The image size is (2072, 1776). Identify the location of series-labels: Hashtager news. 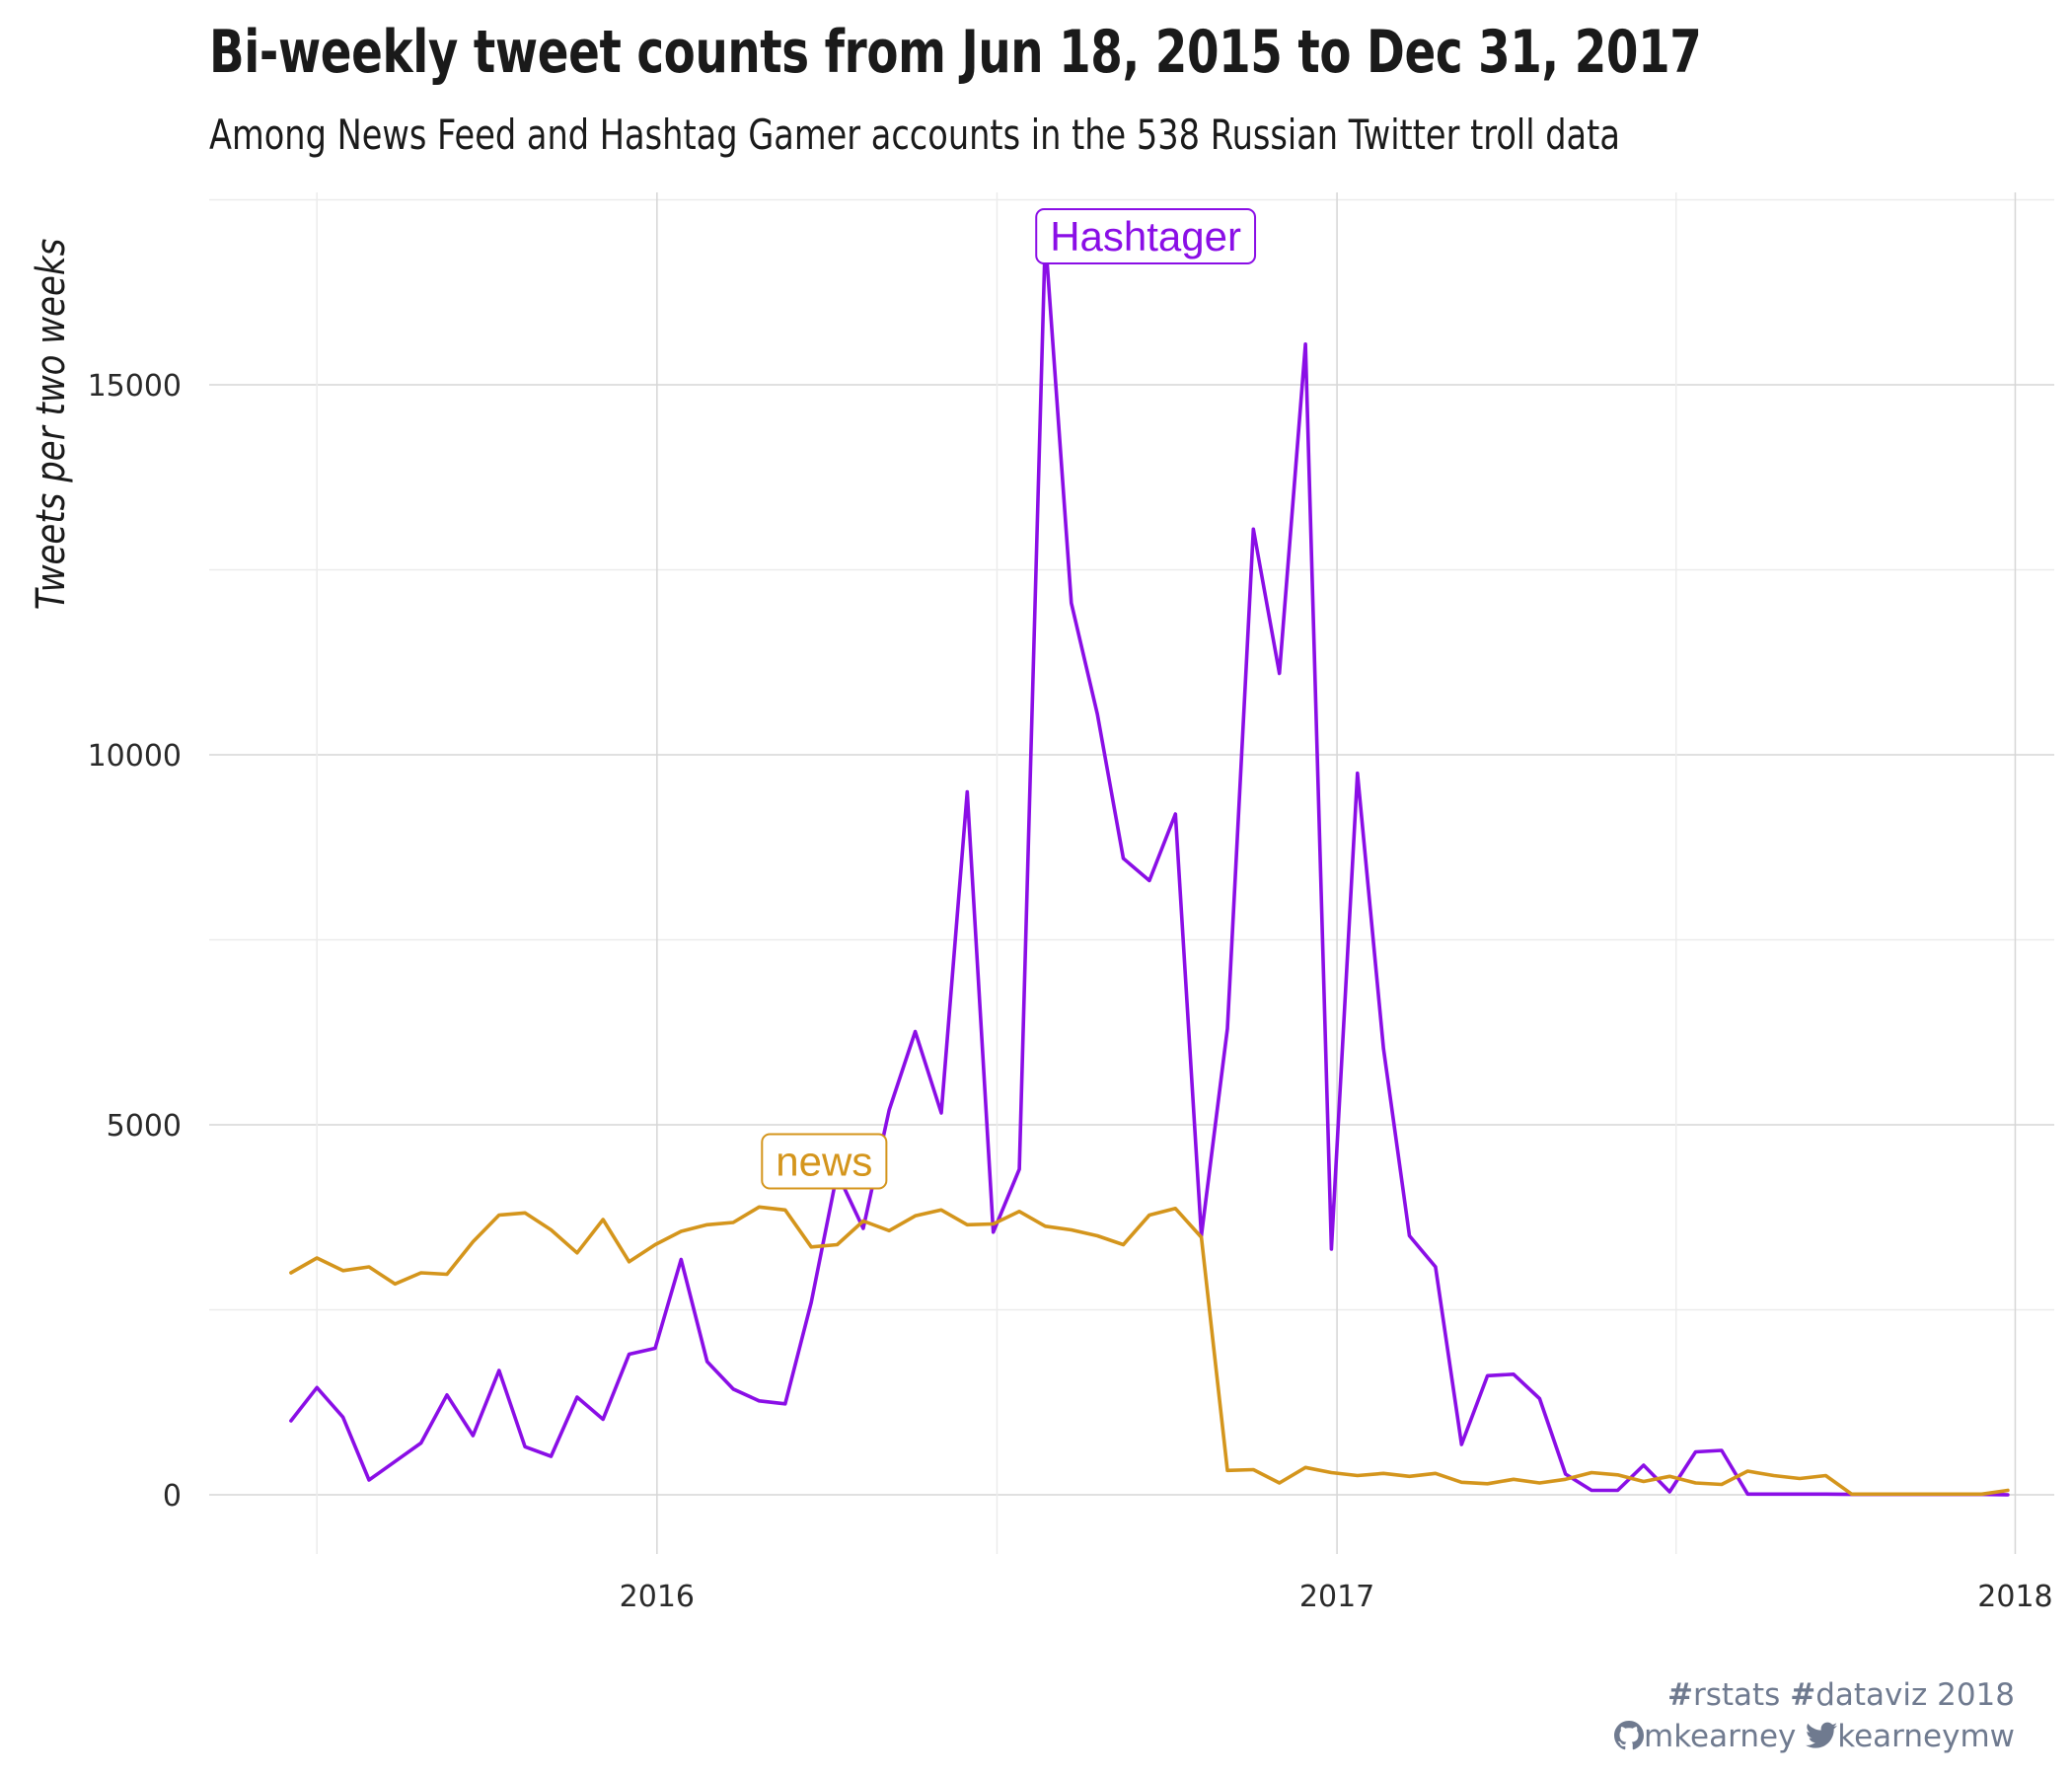
(1009, 699).